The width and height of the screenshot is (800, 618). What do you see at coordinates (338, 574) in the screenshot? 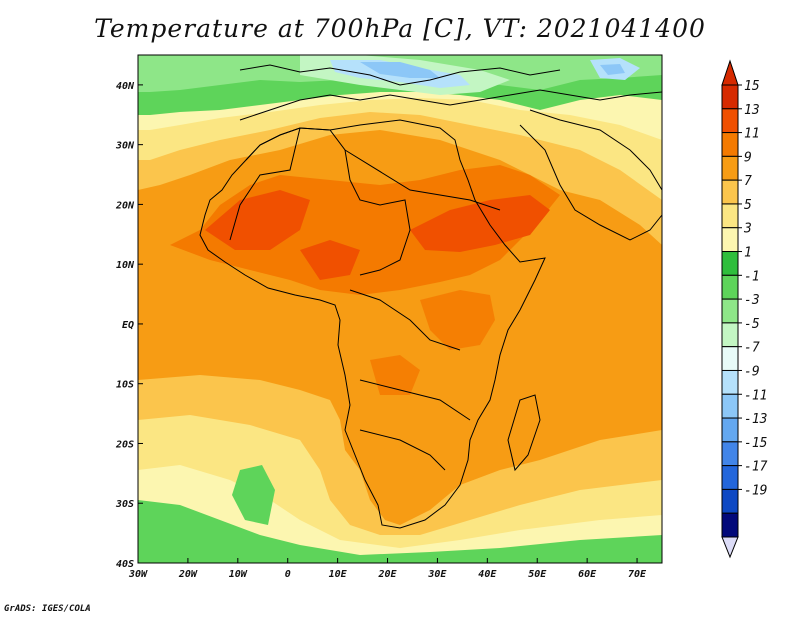
I see `lon-tick-label: 10E` at bounding box center [338, 574].